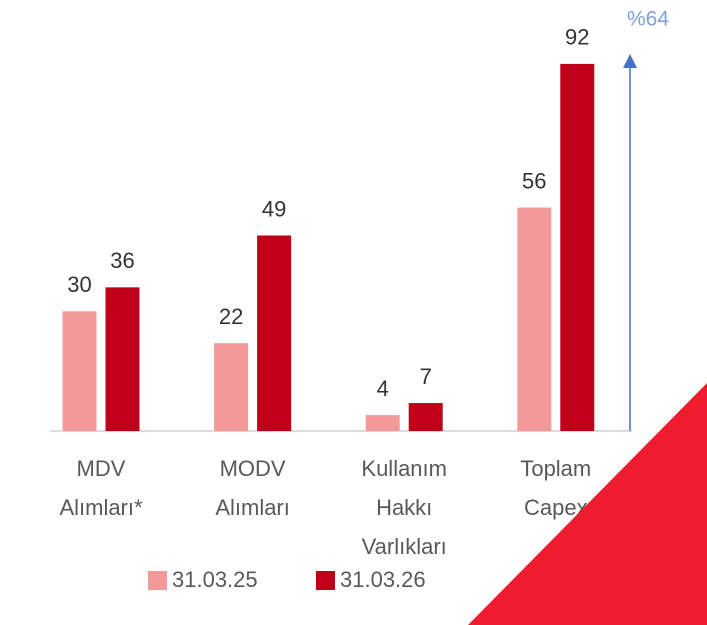  Describe the element at coordinates (587, 504) in the screenshot. I see `decoration-triangle` at that location.